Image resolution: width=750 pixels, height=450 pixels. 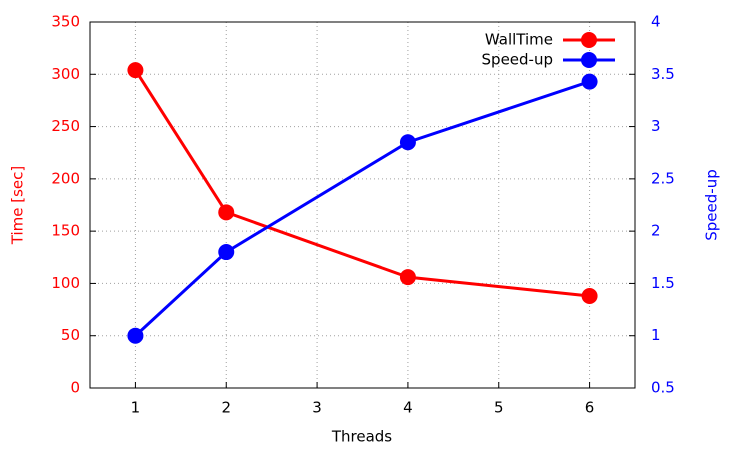 I want to click on y-tick-label: 50, so click(x=70, y=335).